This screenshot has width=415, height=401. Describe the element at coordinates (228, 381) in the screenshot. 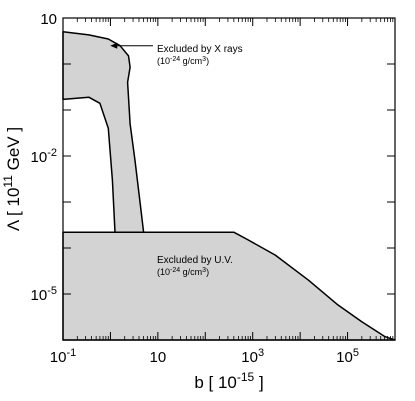

I see `x-axis-label: b [ 10-15 ]` at that location.